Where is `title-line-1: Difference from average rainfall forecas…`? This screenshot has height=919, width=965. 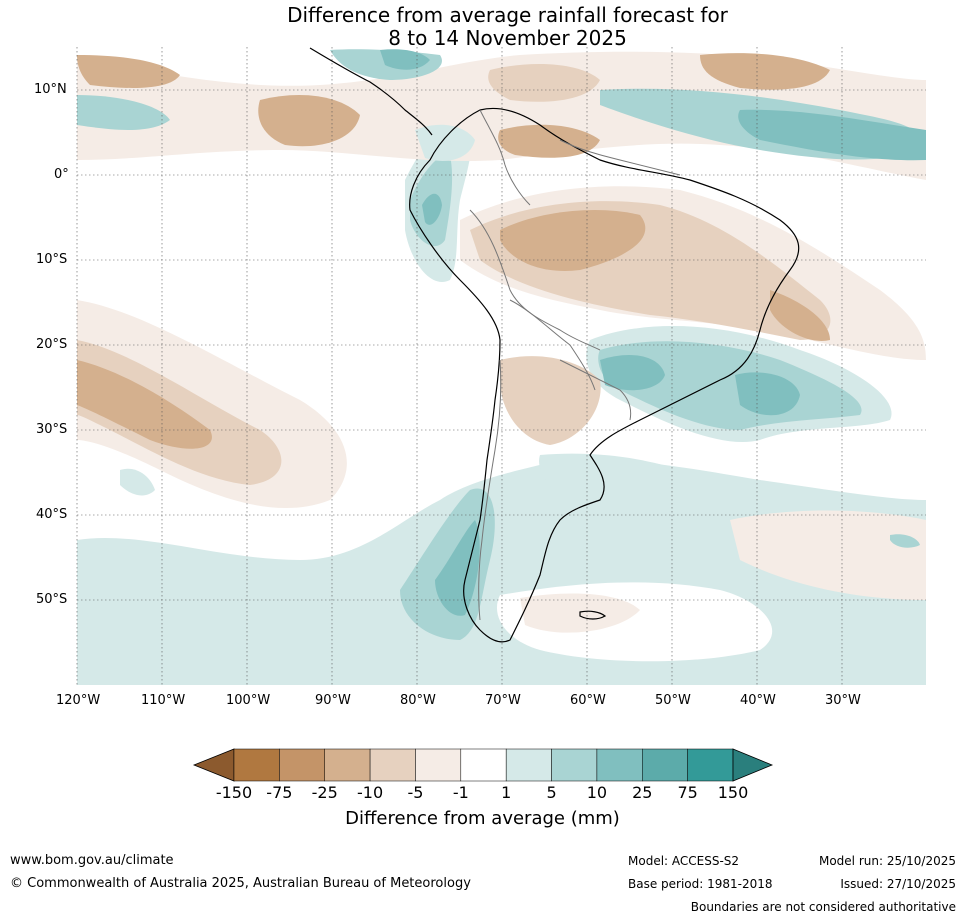
title-line-1: Difference from average rainfall forecas… is located at coordinates (507, 15).